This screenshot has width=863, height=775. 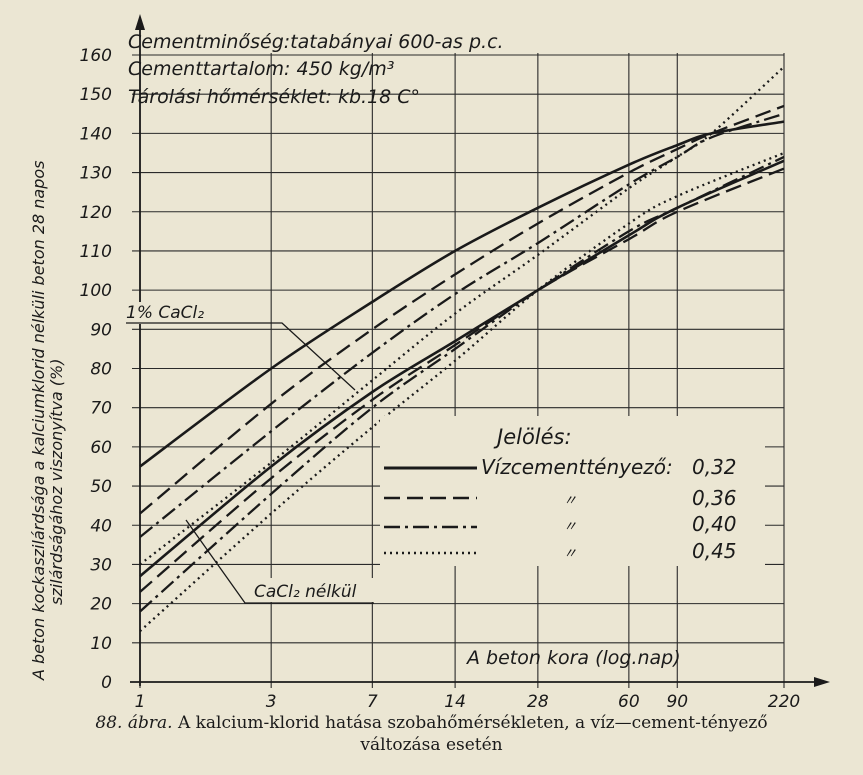 What do you see at coordinates (96, 252) in the screenshot?
I see `y-tick-label-110: 110` at bounding box center [96, 252].